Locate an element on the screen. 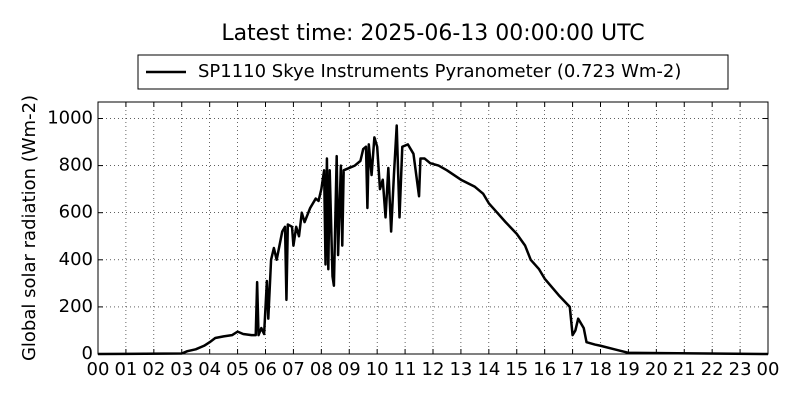  x-tick-label: 23 is located at coordinates (740, 369).